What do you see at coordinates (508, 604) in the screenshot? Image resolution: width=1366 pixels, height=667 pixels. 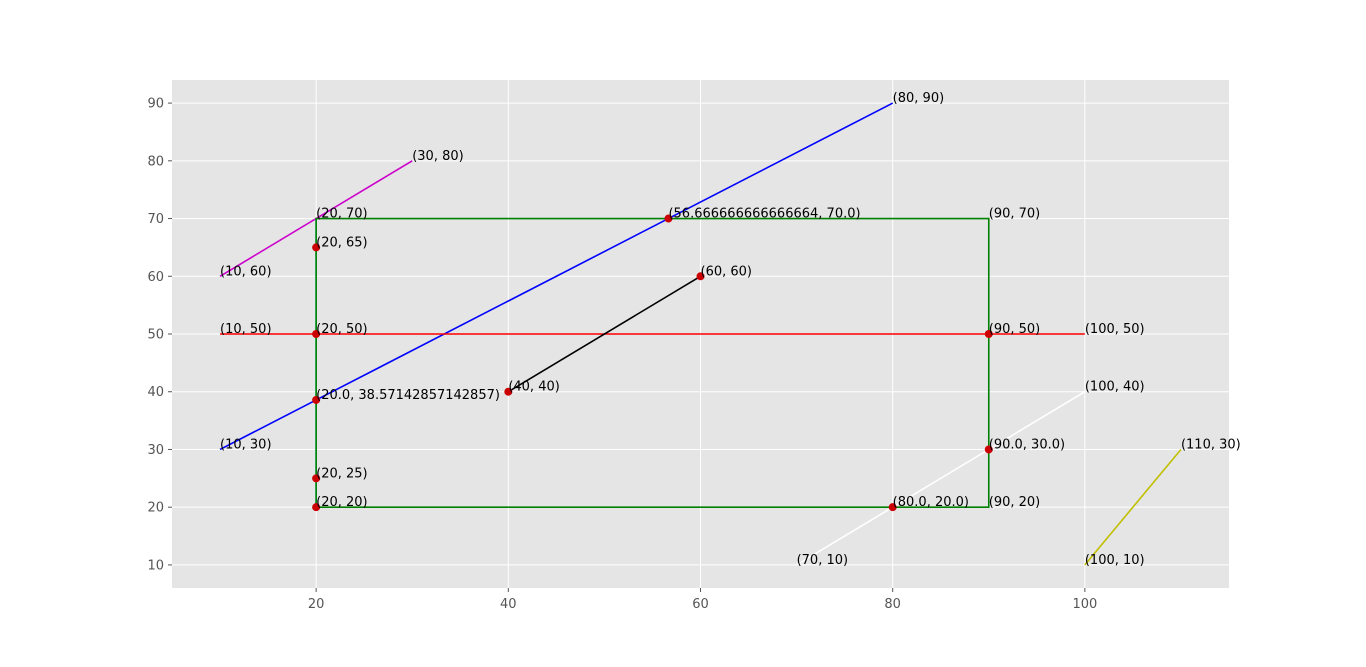 I see `x-tick-label: 40` at bounding box center [508, 604].